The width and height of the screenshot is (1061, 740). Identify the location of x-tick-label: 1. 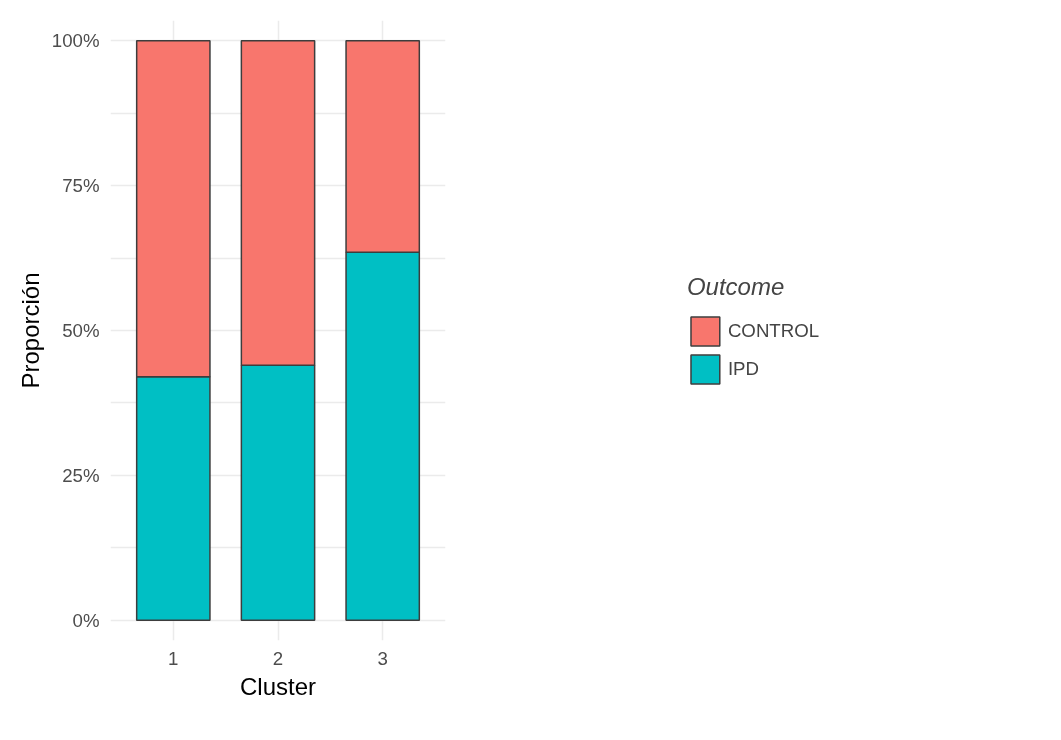
(173, 658).